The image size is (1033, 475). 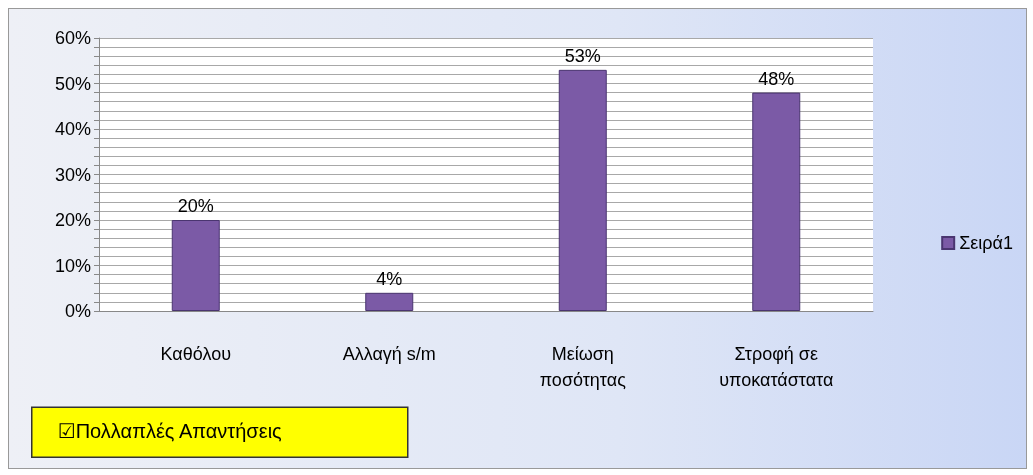 I want to click on data-label: 4%, so click(x=389, y=278).